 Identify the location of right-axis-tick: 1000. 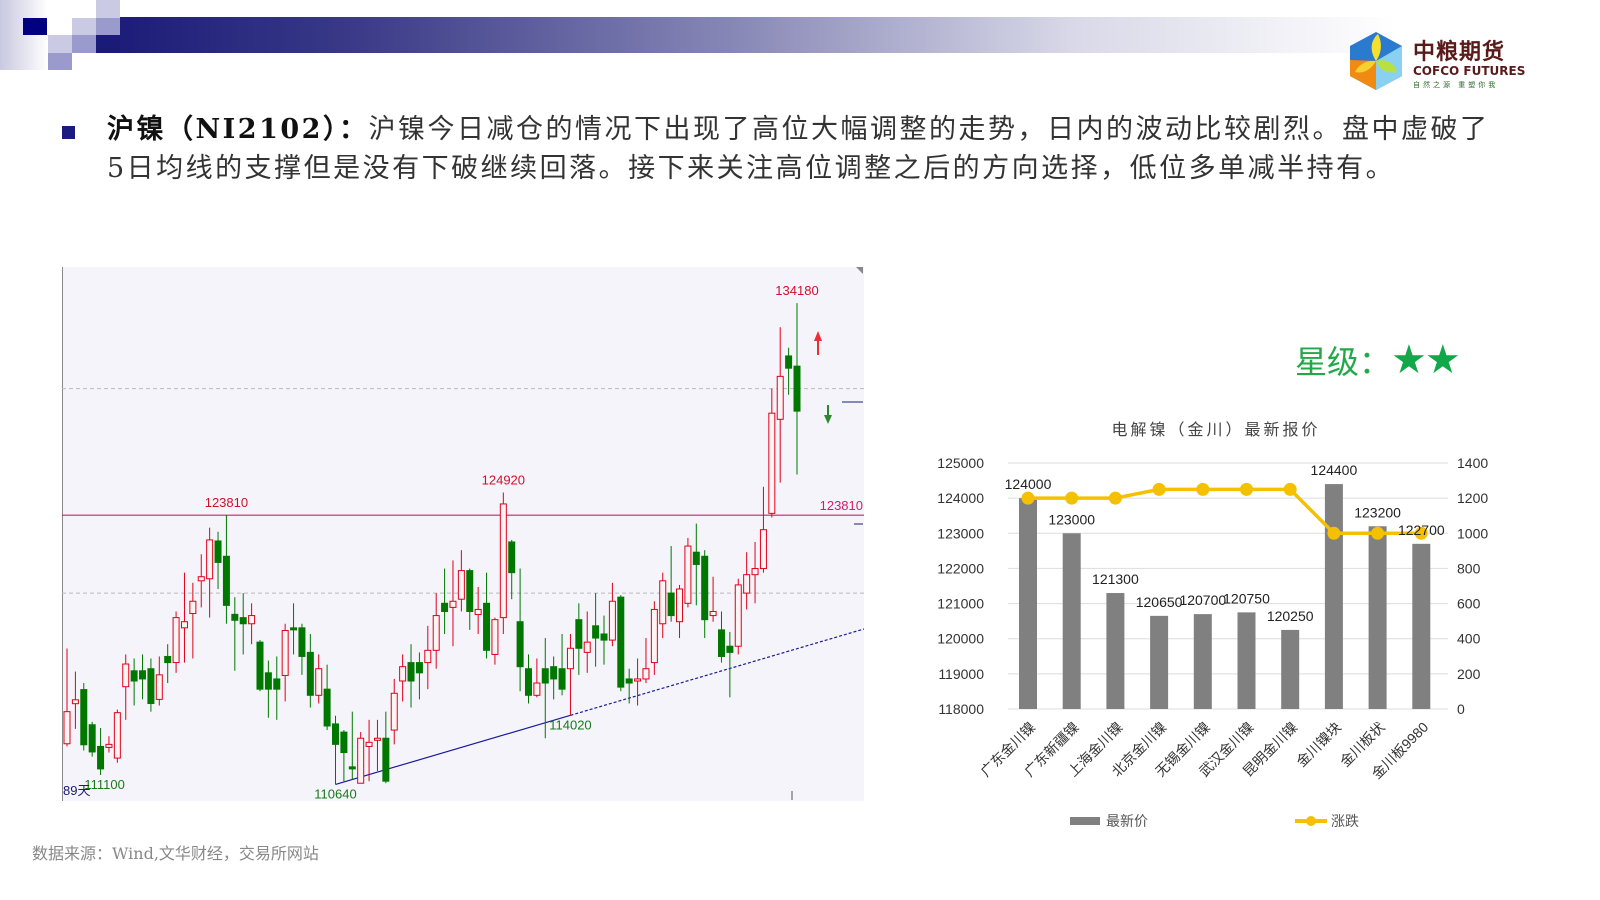
(1472, 533).